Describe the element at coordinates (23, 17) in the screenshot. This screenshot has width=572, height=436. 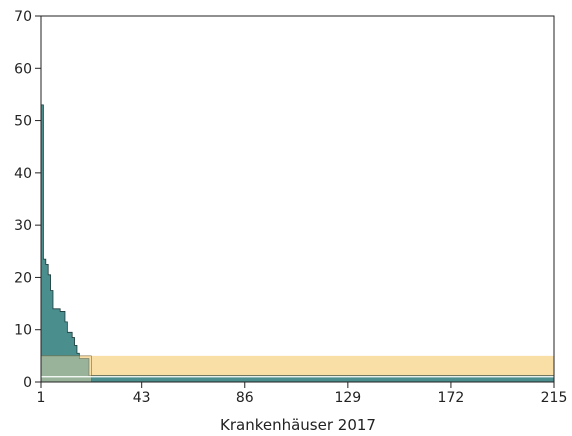
I see `y-tick-label-70: 70` at that location.